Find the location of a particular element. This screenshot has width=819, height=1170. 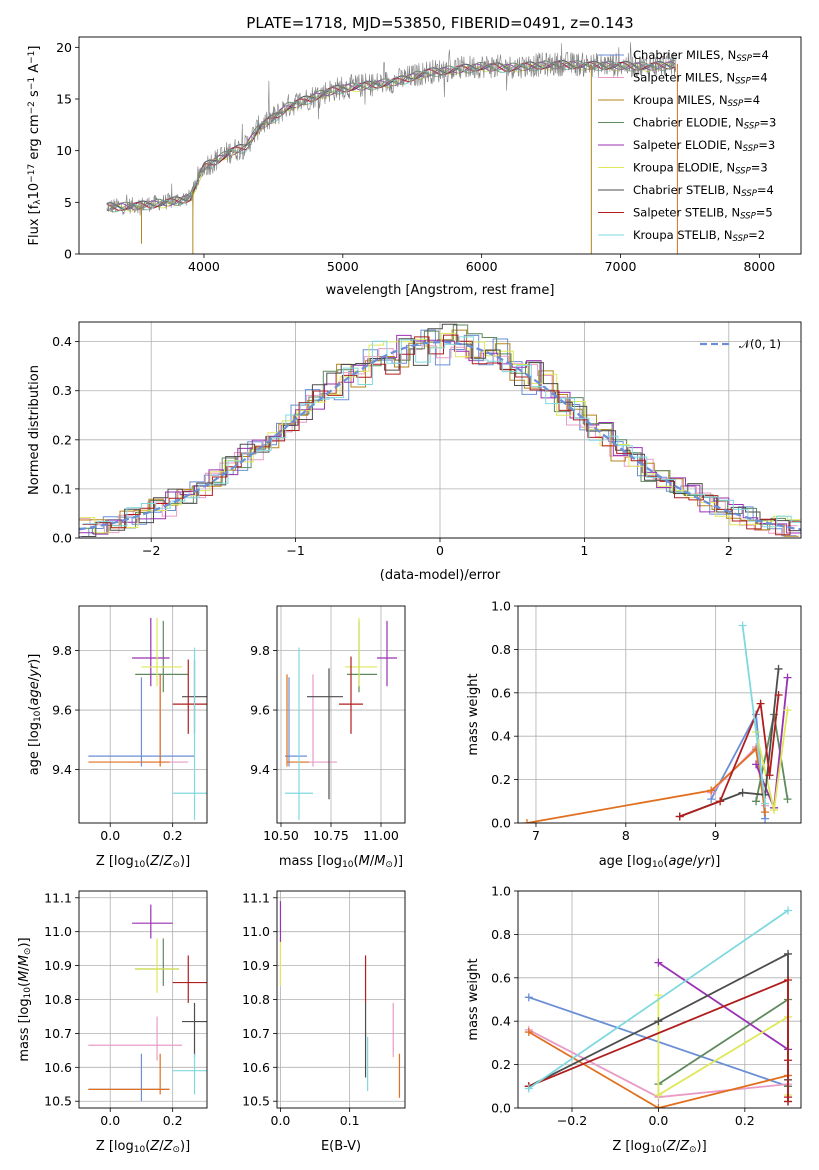

y-tick-label: 10.9 is located at coordinates (58, 965).